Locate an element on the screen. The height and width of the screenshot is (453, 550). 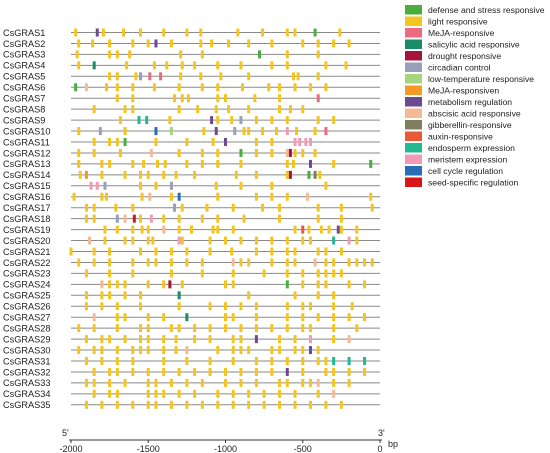
x-tick-label: -500 is located at coordinates (303, 448).